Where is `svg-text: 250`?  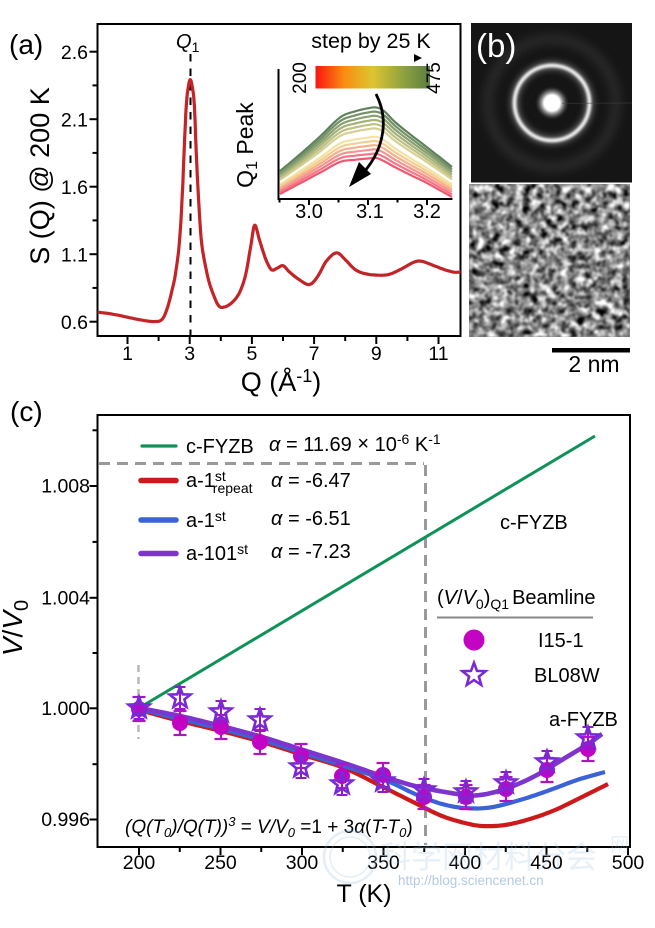
svg-text: 250 is located at coordinates (220, 863).